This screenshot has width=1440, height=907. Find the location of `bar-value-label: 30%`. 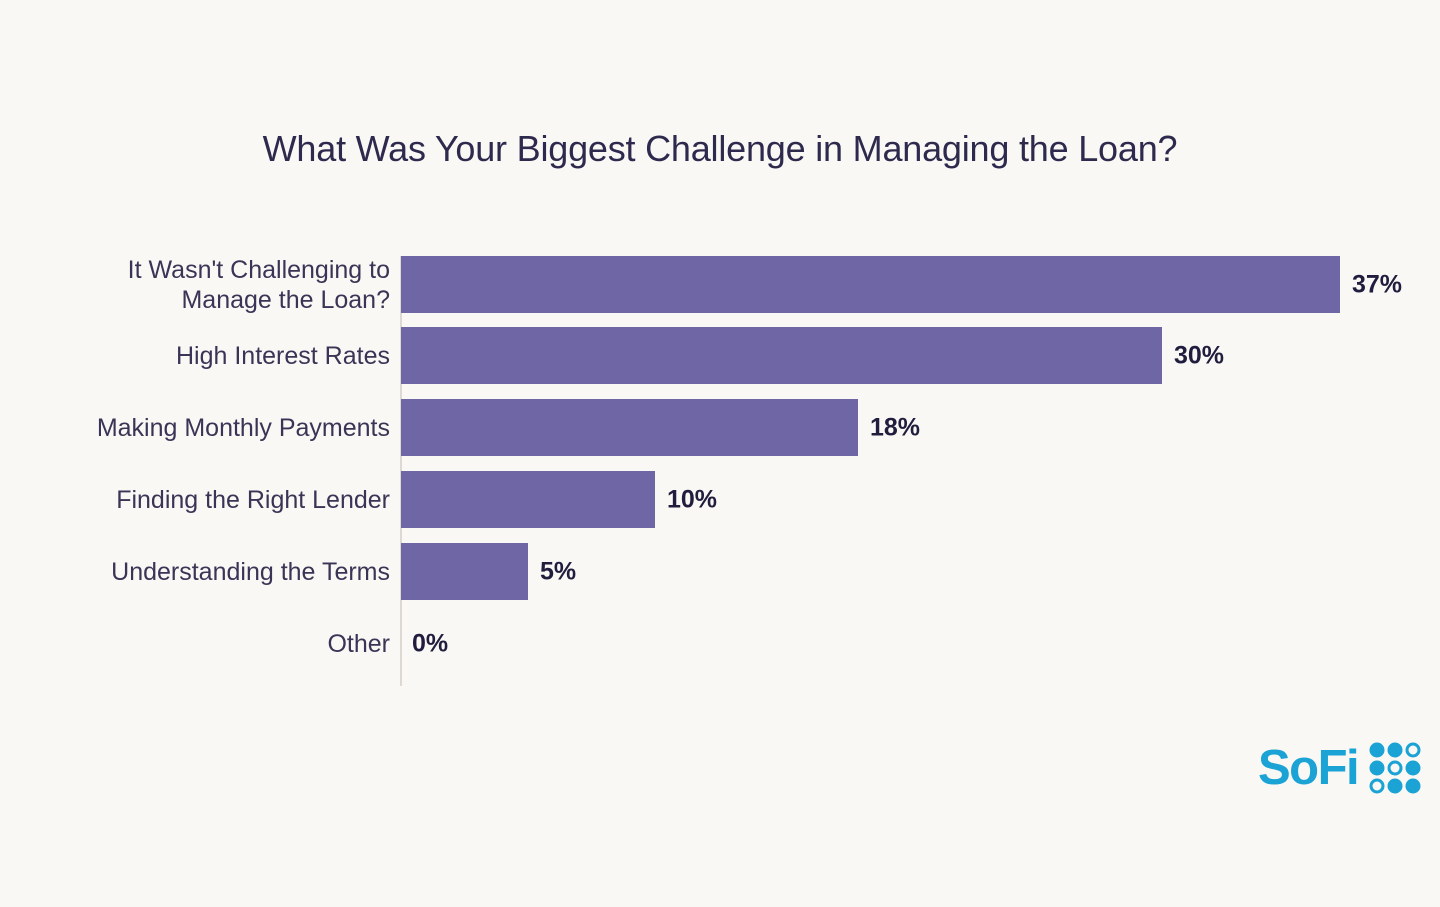

bar-value-label: 30% is located at coordinates (1199, 355).